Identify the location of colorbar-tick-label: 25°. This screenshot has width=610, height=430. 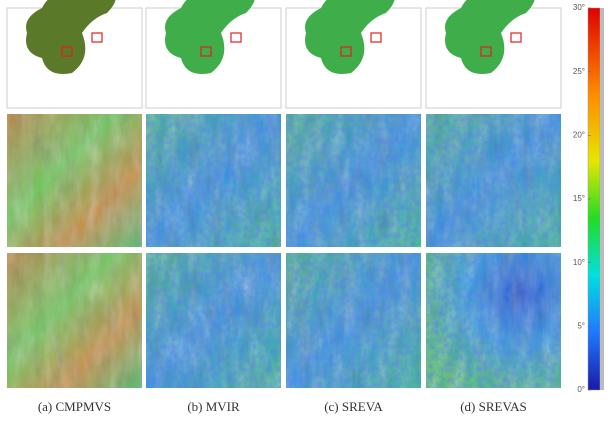
(579, 71).